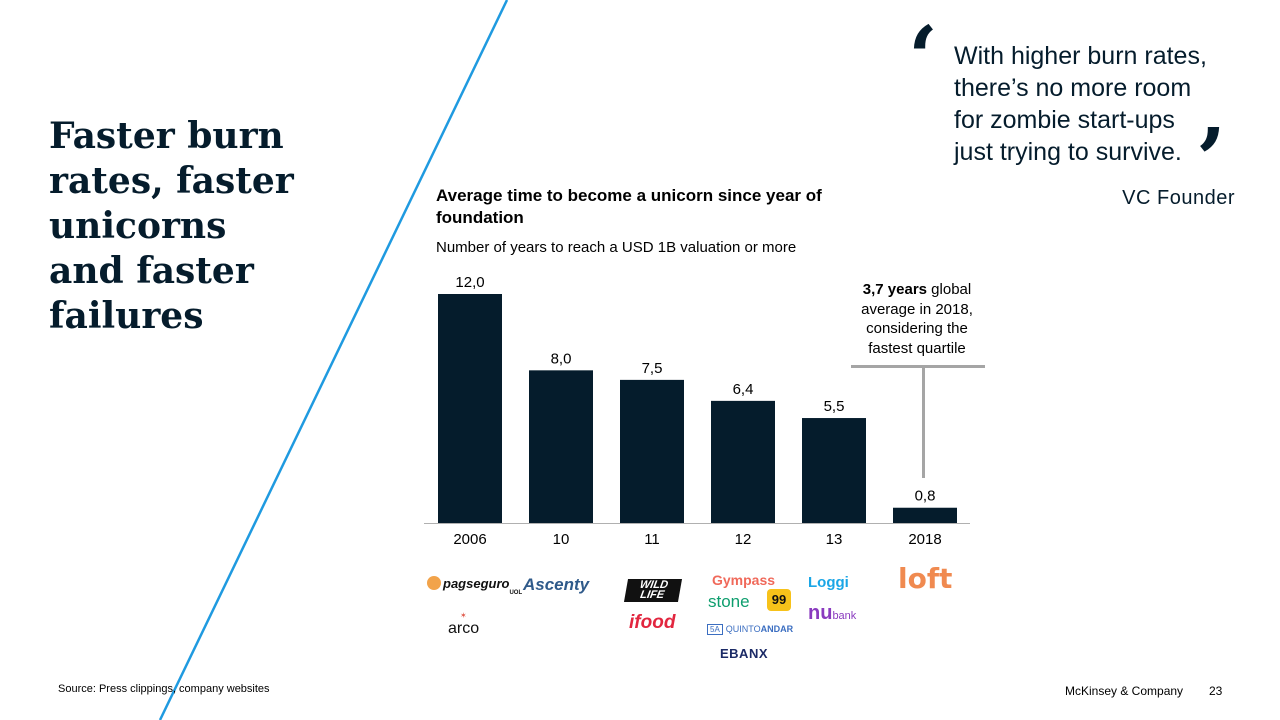 The width and height of the screenshot is (1280, 720). Describe the element at coordinates (743, 629) in the screenshot. I see `quintoandar-text-1: QUINTO` at that location.